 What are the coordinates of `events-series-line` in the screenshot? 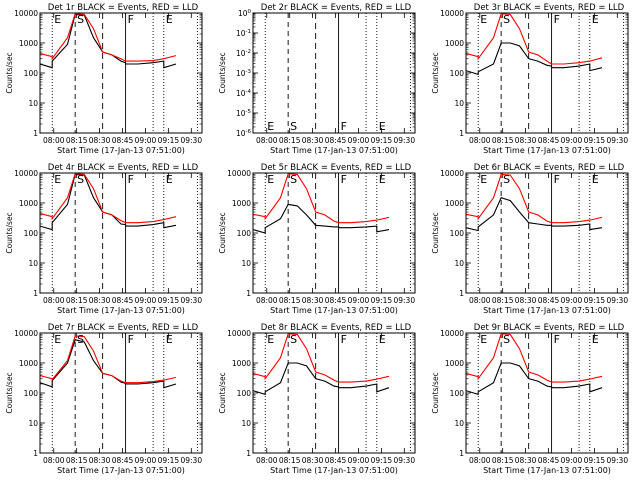 It's located at (534, 214).